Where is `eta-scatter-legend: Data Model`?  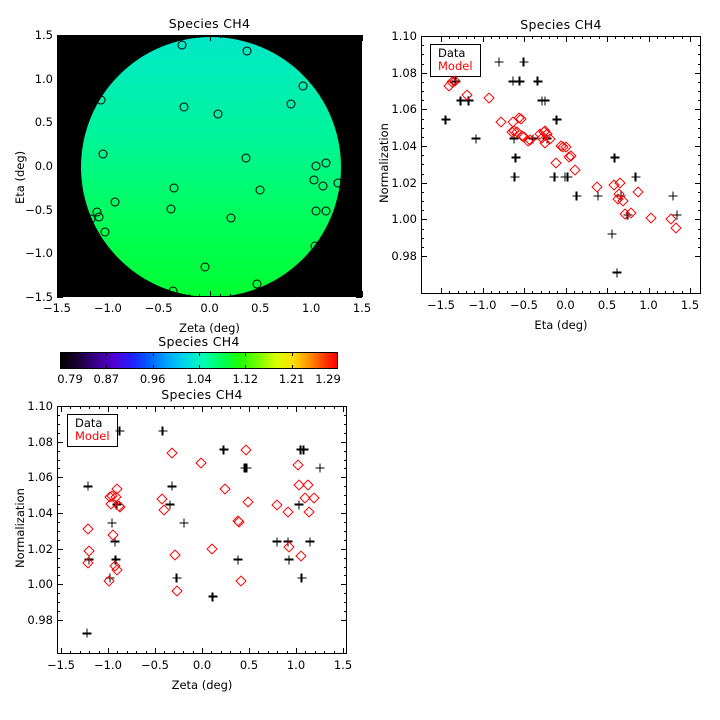
eta-scatter-legend: Data Model is located at coordinates (455, 60).